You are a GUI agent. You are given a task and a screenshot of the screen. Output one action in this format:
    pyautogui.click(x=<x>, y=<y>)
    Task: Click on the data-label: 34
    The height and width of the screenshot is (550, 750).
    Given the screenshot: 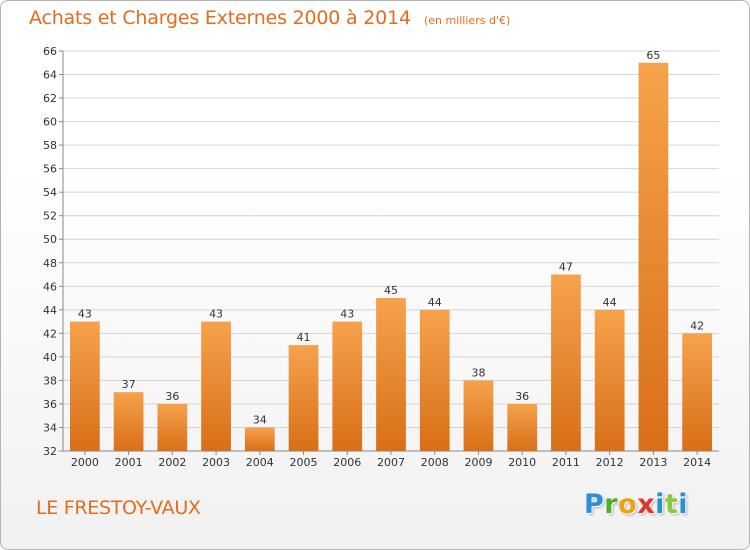 What is the action you would take?
    pyautogui.click(x=260, y=419)
    